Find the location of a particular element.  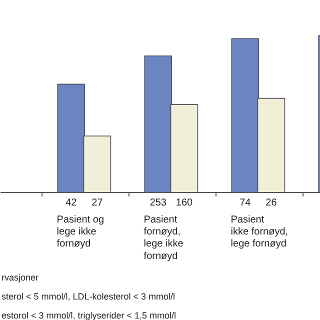

text: 27 is located at coordinates (98, 203).